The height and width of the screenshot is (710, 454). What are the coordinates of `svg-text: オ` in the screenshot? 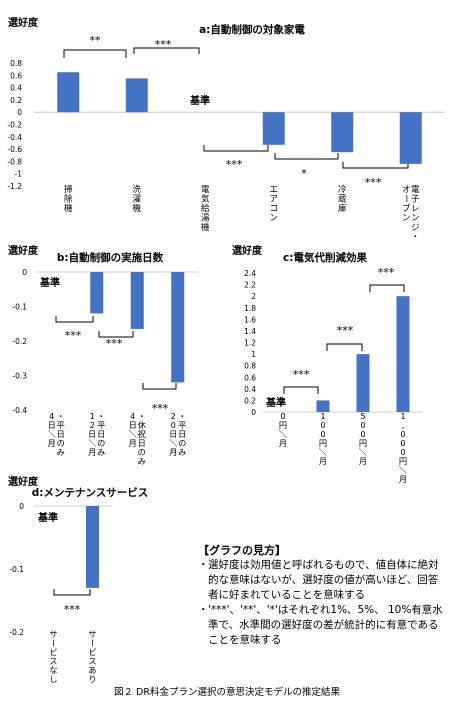 It's located at (406, 190).